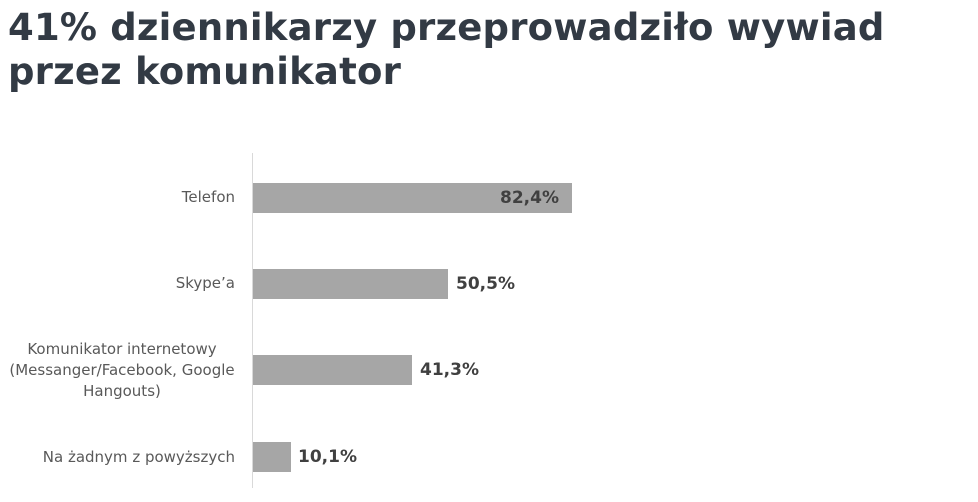 This screenshot has width=978, height=502. Describe the element at coordinates (252, 320) in the screenshot. I see `category-axis-line` at that location.